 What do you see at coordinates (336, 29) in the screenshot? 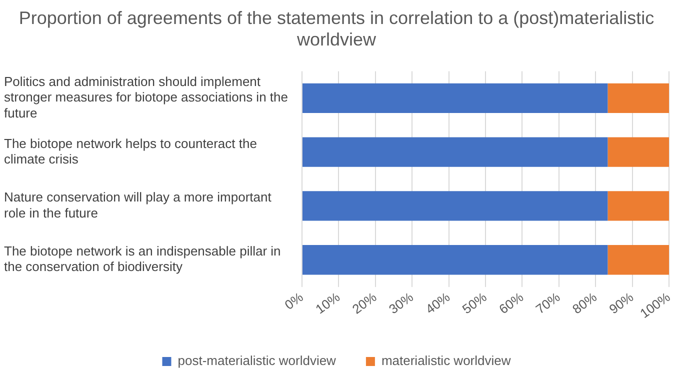
I see `chart-title: Proportion of agreements of the statements in correlation to a (post)materialistic worldview` at bounding box center [336, 29].